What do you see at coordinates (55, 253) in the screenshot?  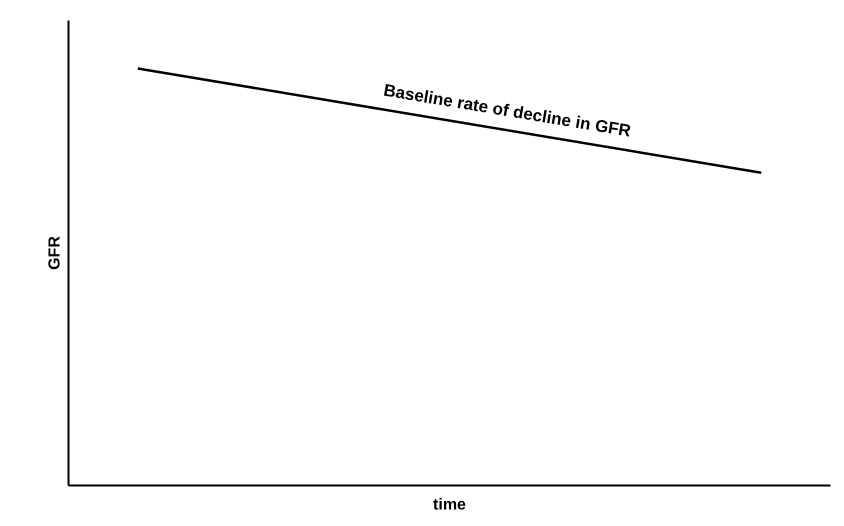 I see `y-axis-title: GFR` at bounding box center [55, 253].